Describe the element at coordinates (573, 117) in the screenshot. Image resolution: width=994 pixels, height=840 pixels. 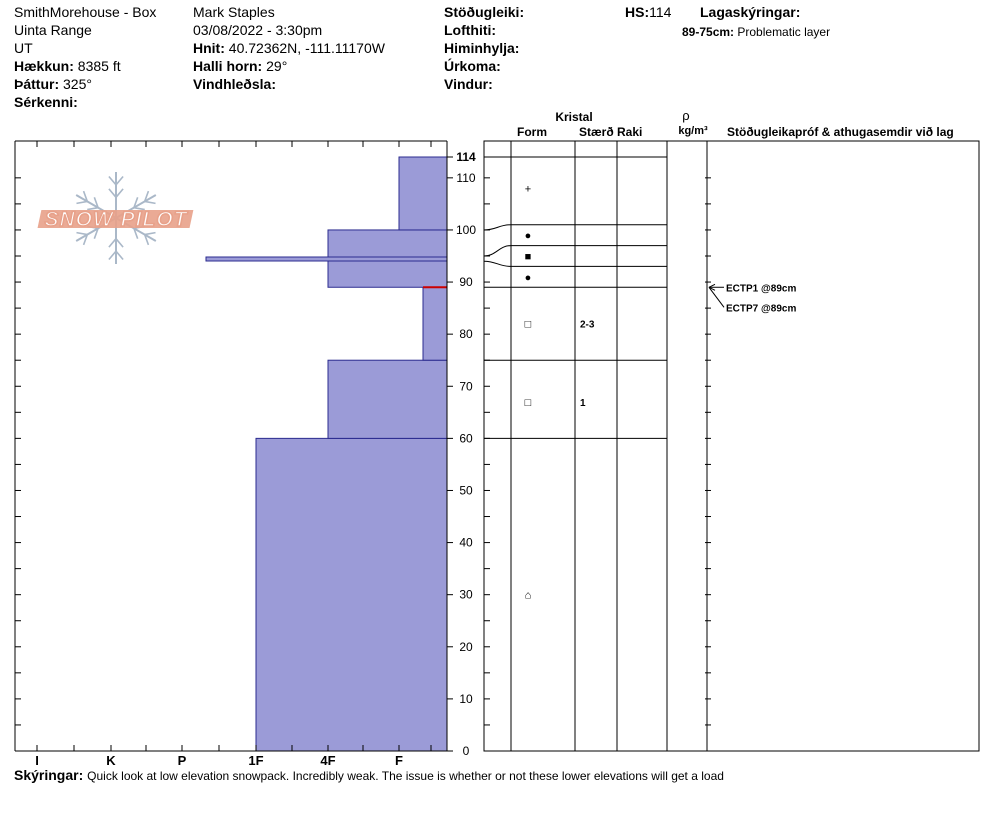
I see `crystal-header: Kristal` at that location.